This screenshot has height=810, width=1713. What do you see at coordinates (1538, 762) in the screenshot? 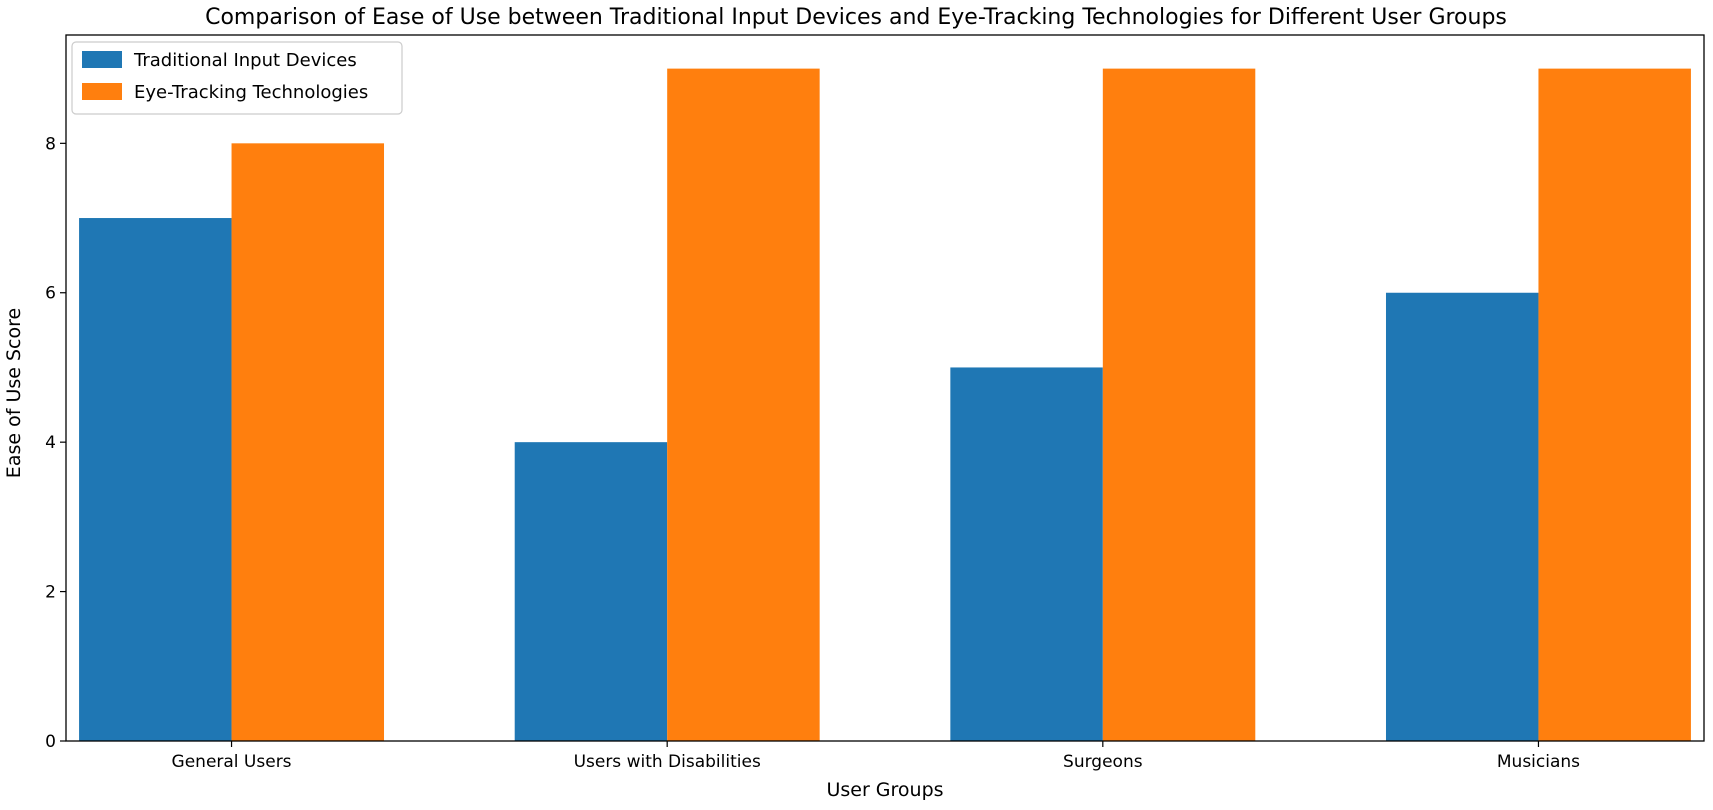
I see `x-tick-label-3: Musicians` at bounding box center [1538, 762].